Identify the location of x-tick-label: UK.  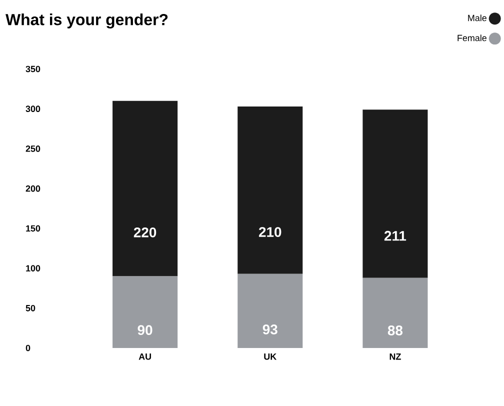
(270, 357).